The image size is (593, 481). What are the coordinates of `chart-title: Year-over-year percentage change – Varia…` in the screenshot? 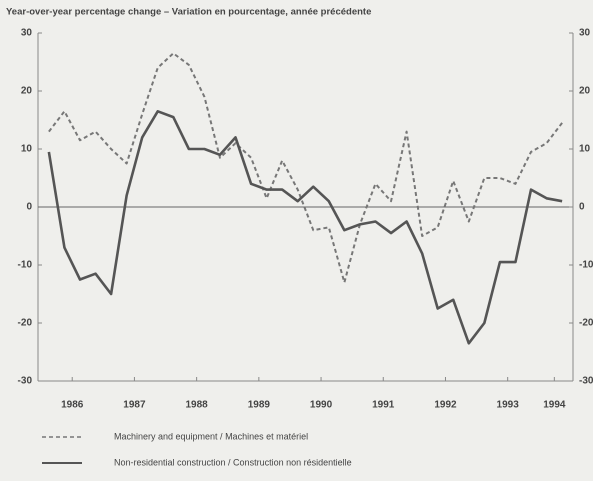 It's located at (188, 12).